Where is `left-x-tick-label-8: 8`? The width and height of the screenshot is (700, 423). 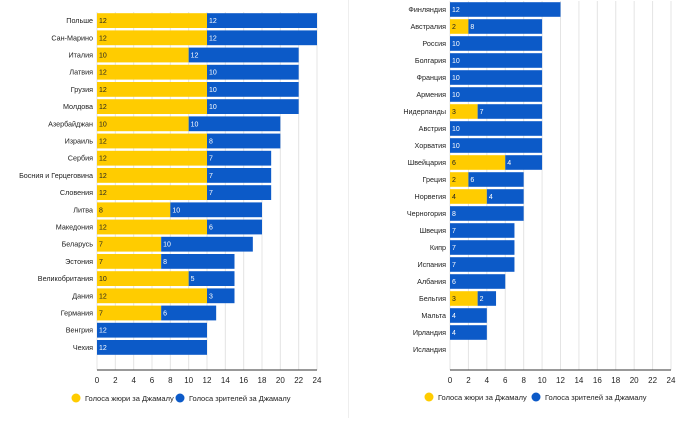 left-x-tick-label-8: 8 is located at coordinates (170, 380).